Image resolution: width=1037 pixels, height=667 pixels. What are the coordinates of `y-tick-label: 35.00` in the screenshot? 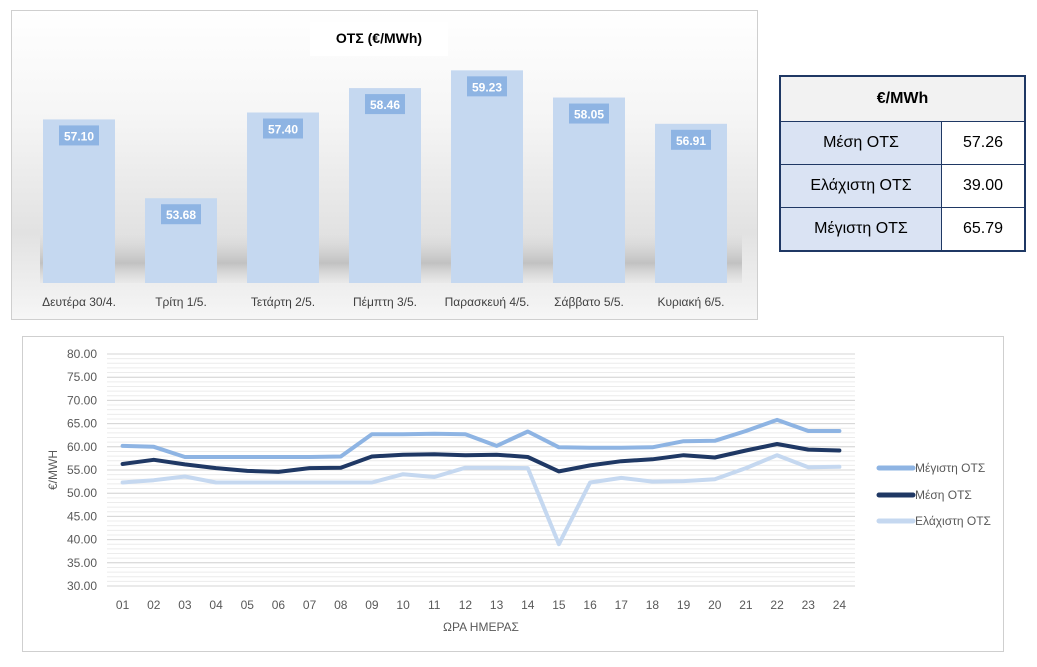 It's located at (82, 563).